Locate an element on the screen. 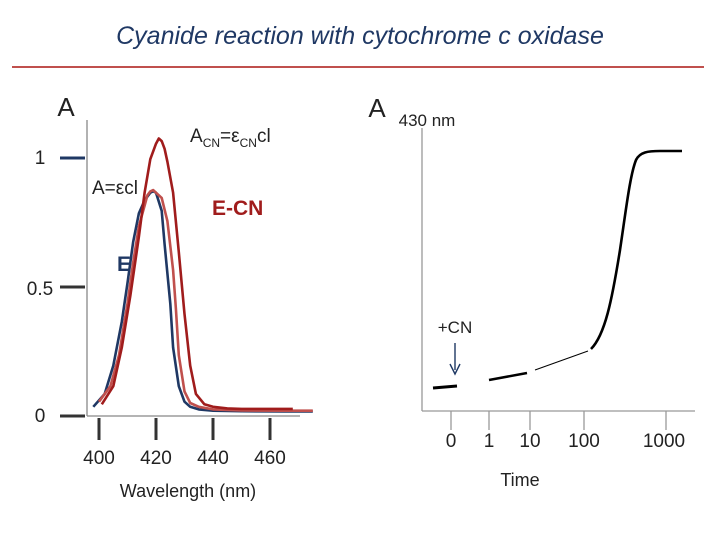 Image resolution: width=720 pixels, height=540 pixels. y-tick-label-0.5: 0.5 is located at coordinates (40, 289).